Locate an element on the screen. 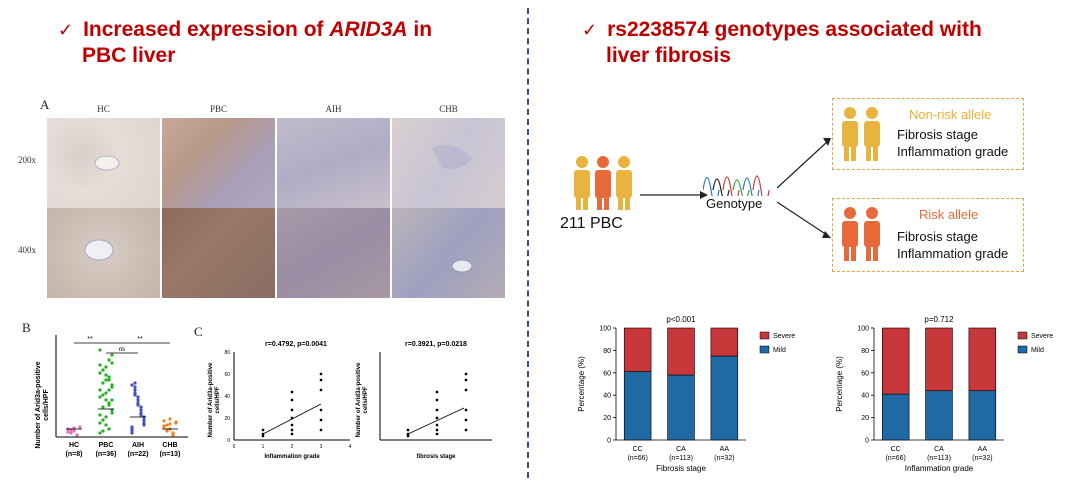 The image size is (1080, 482). panel-c-left-xlabel: Inflammation grade is located at coordinates (292, 457).